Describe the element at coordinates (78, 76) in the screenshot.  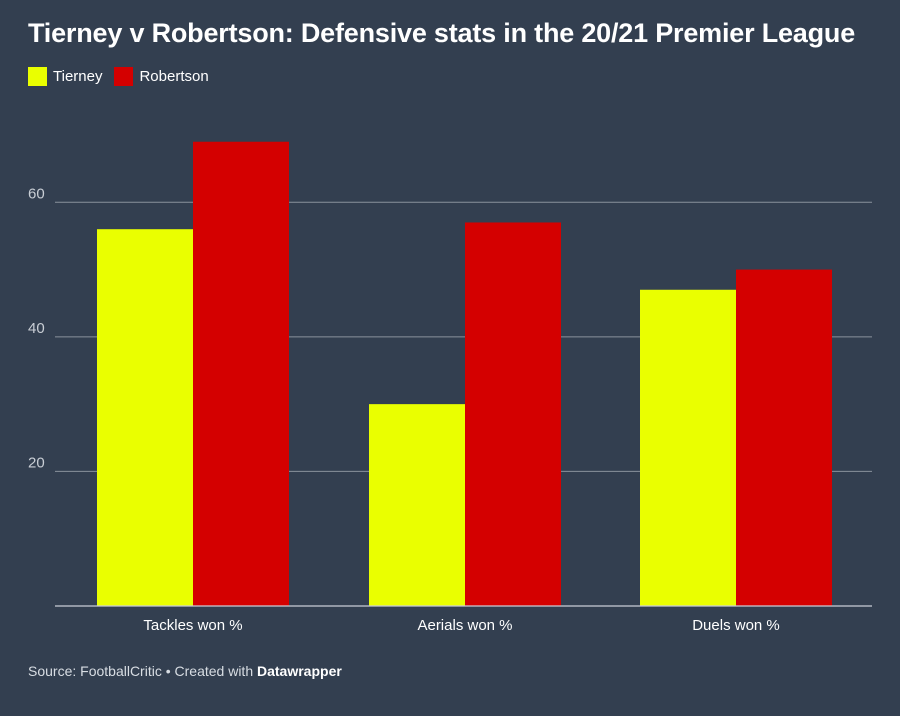
I see `legend-label-tierney: Tierney` at that location.